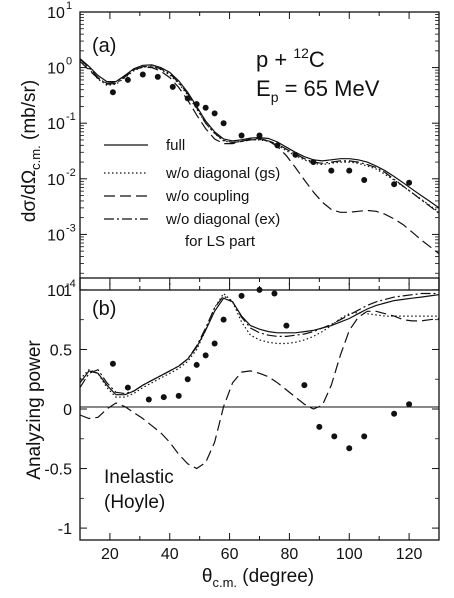 The height and width of the screenshot is (598, 454). What do you see at coordinates (71, 117) in the screenshot?
I see `panel-a-y-tick-exponent: -1` at bounding box center [71, 117].